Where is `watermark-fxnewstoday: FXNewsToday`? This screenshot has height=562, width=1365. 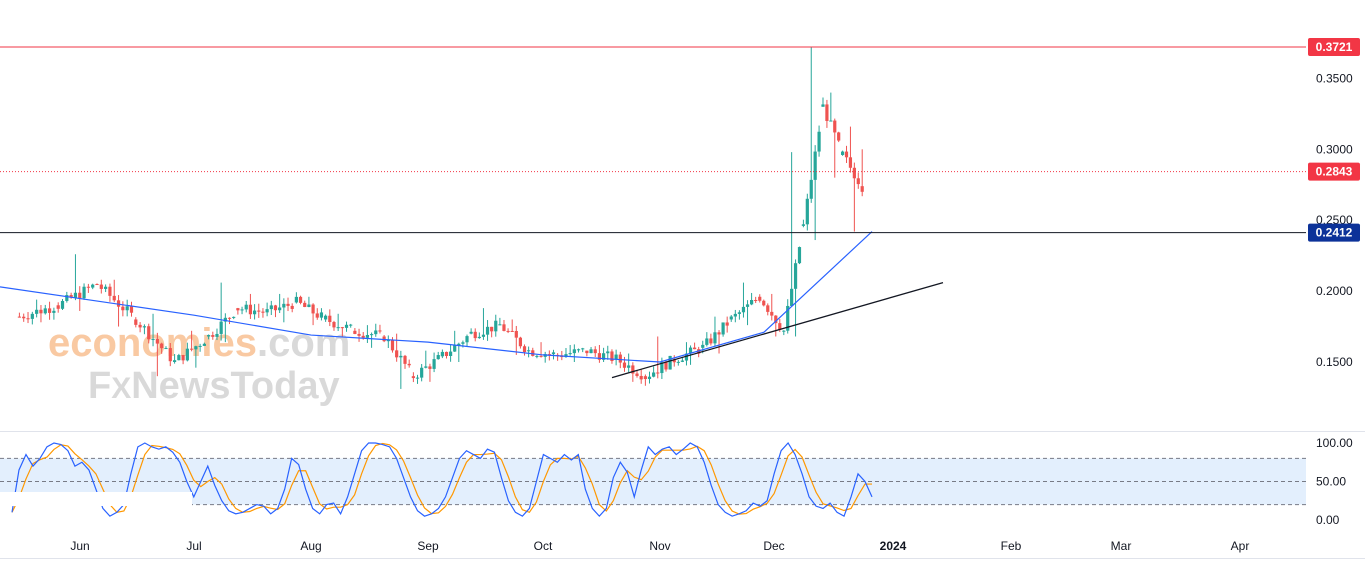 watermark-fxnewstoday: FXNewsToday is located at coordinates (214, 386).